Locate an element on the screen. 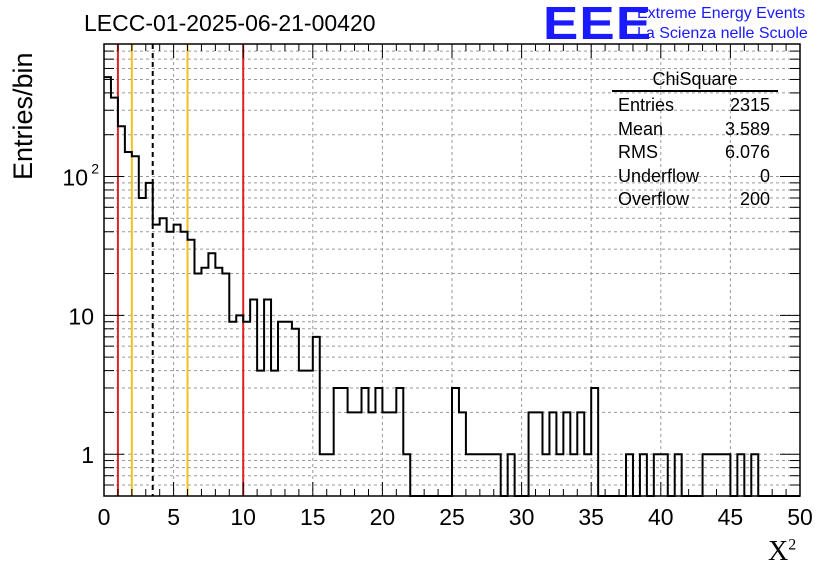 This screenshot has width=836, height=572. x-tick-label: 0 is located at coordinates (104, 517).